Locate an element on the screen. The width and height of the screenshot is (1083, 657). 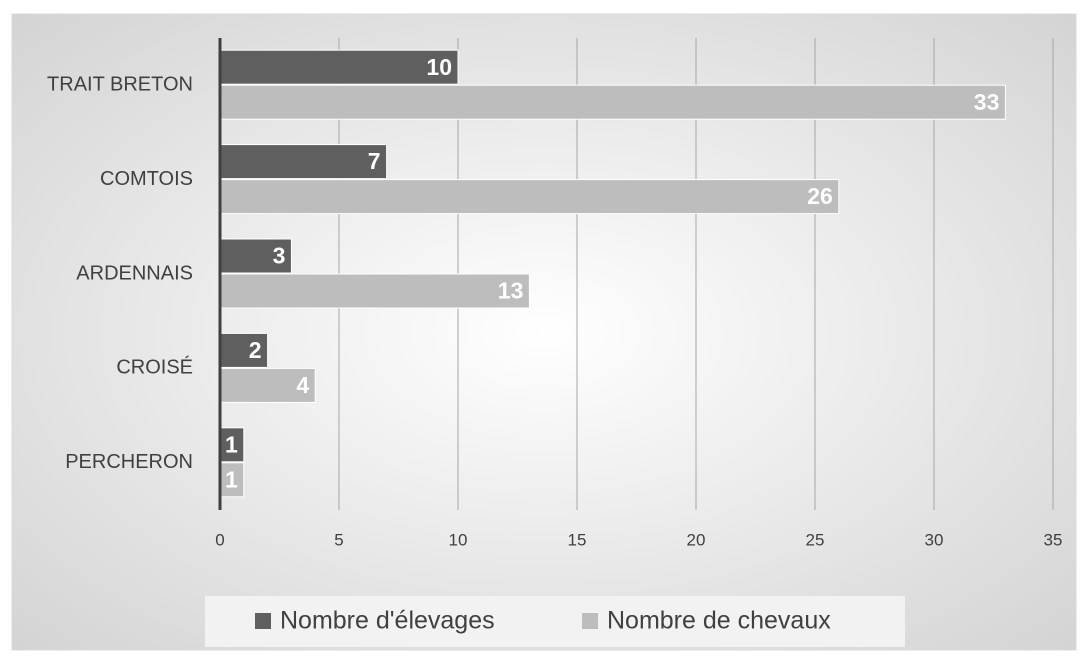
data-label: 2 is located at coordinates (255, 350).